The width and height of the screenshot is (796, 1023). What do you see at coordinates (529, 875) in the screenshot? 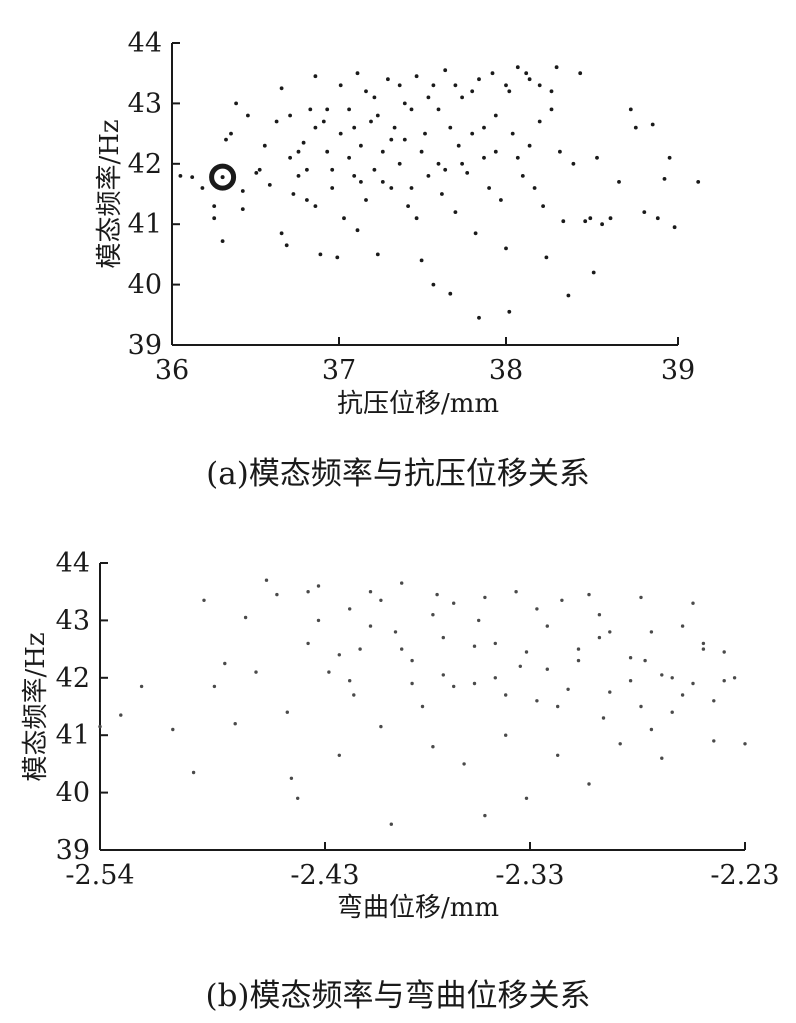
I see `chart-b-x-tick-label: -2.33` at bounding box center [529, 875].